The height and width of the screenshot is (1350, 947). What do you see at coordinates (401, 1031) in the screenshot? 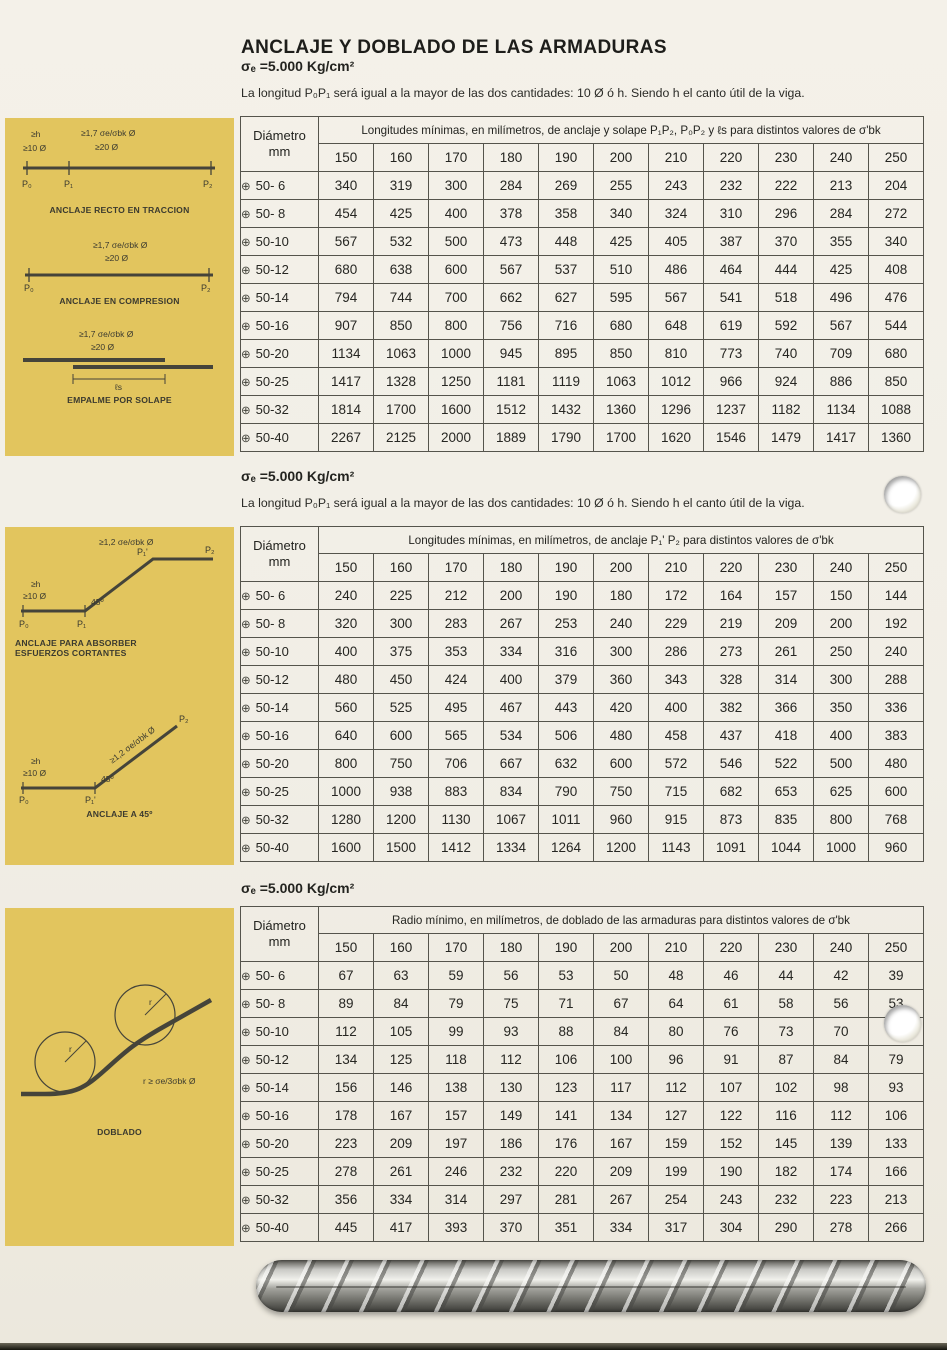
I see `value-cell: 105` at bounding box center [401, 1031].